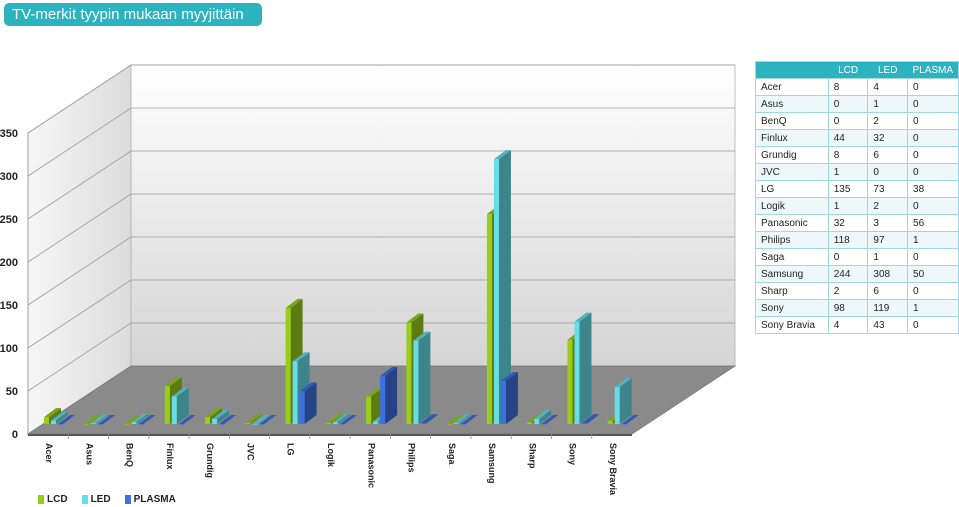 This screenshot has height=507, width=959. I want to click on x-tick-label: Logik, so click(331, 455).